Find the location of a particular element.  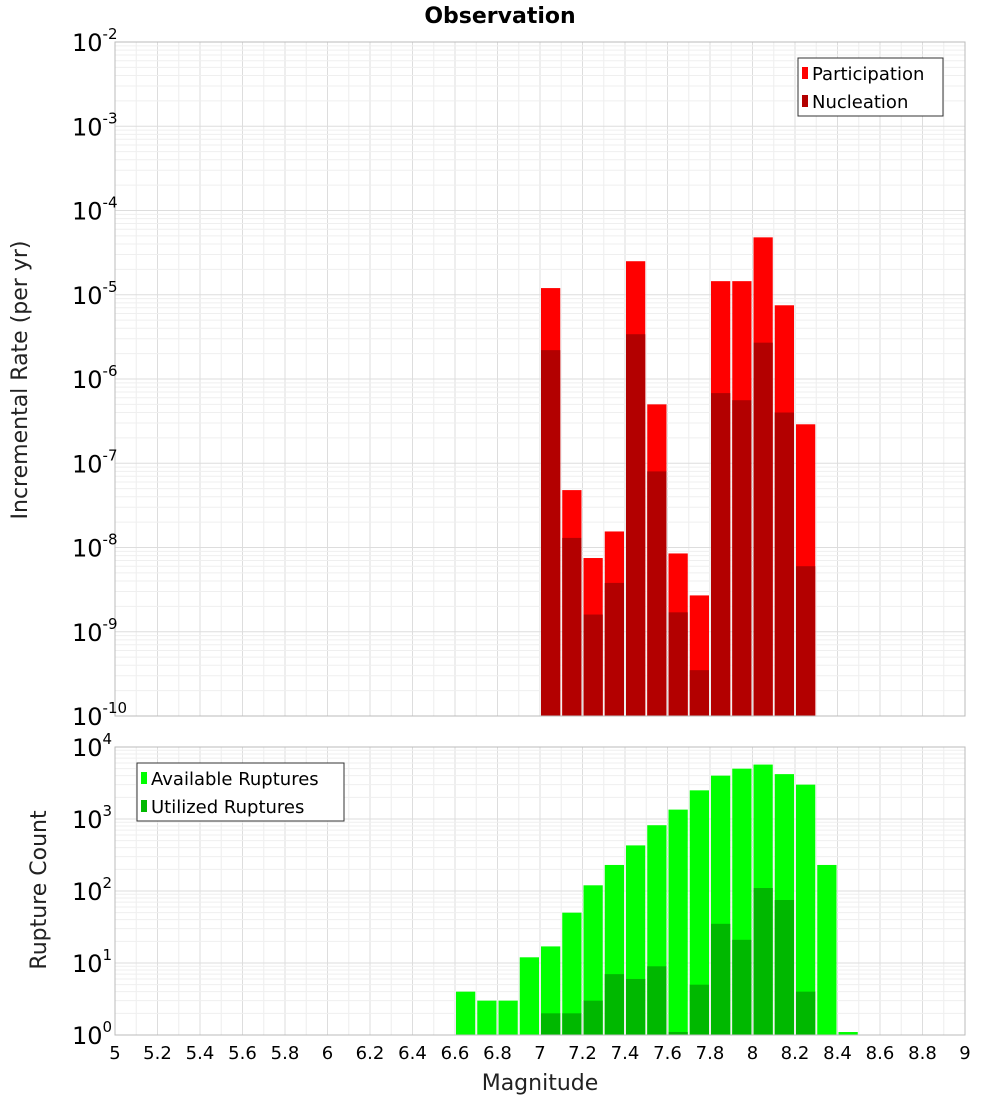

legend: Available Ruptures Utilized Ruptures is located at coordinates (240, 792).